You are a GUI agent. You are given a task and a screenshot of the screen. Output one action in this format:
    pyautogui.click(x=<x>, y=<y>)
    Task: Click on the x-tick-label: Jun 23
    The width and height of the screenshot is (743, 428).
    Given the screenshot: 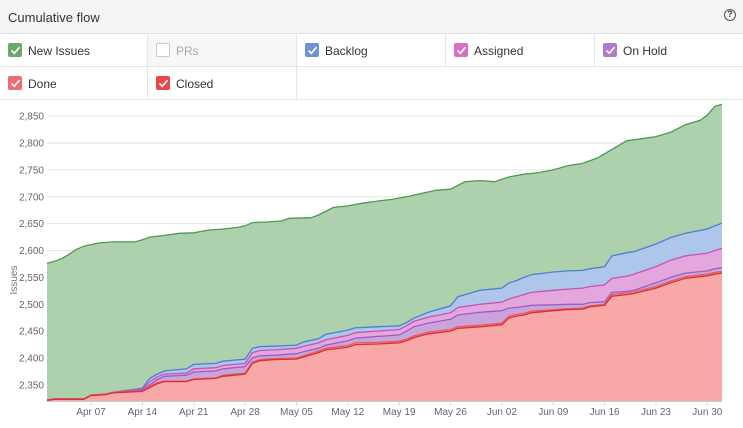 What is the action you would take?
    pyautogui.click(x=656, y=412)
    